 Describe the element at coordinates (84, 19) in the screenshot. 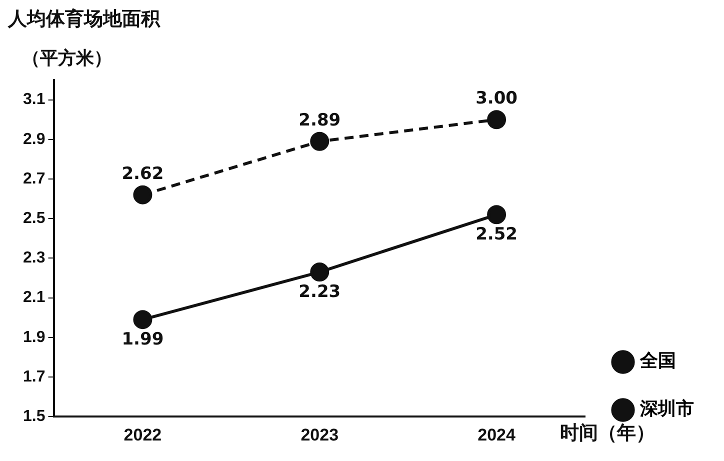

I see `chart-title: 人均体育场地面积` at that location.